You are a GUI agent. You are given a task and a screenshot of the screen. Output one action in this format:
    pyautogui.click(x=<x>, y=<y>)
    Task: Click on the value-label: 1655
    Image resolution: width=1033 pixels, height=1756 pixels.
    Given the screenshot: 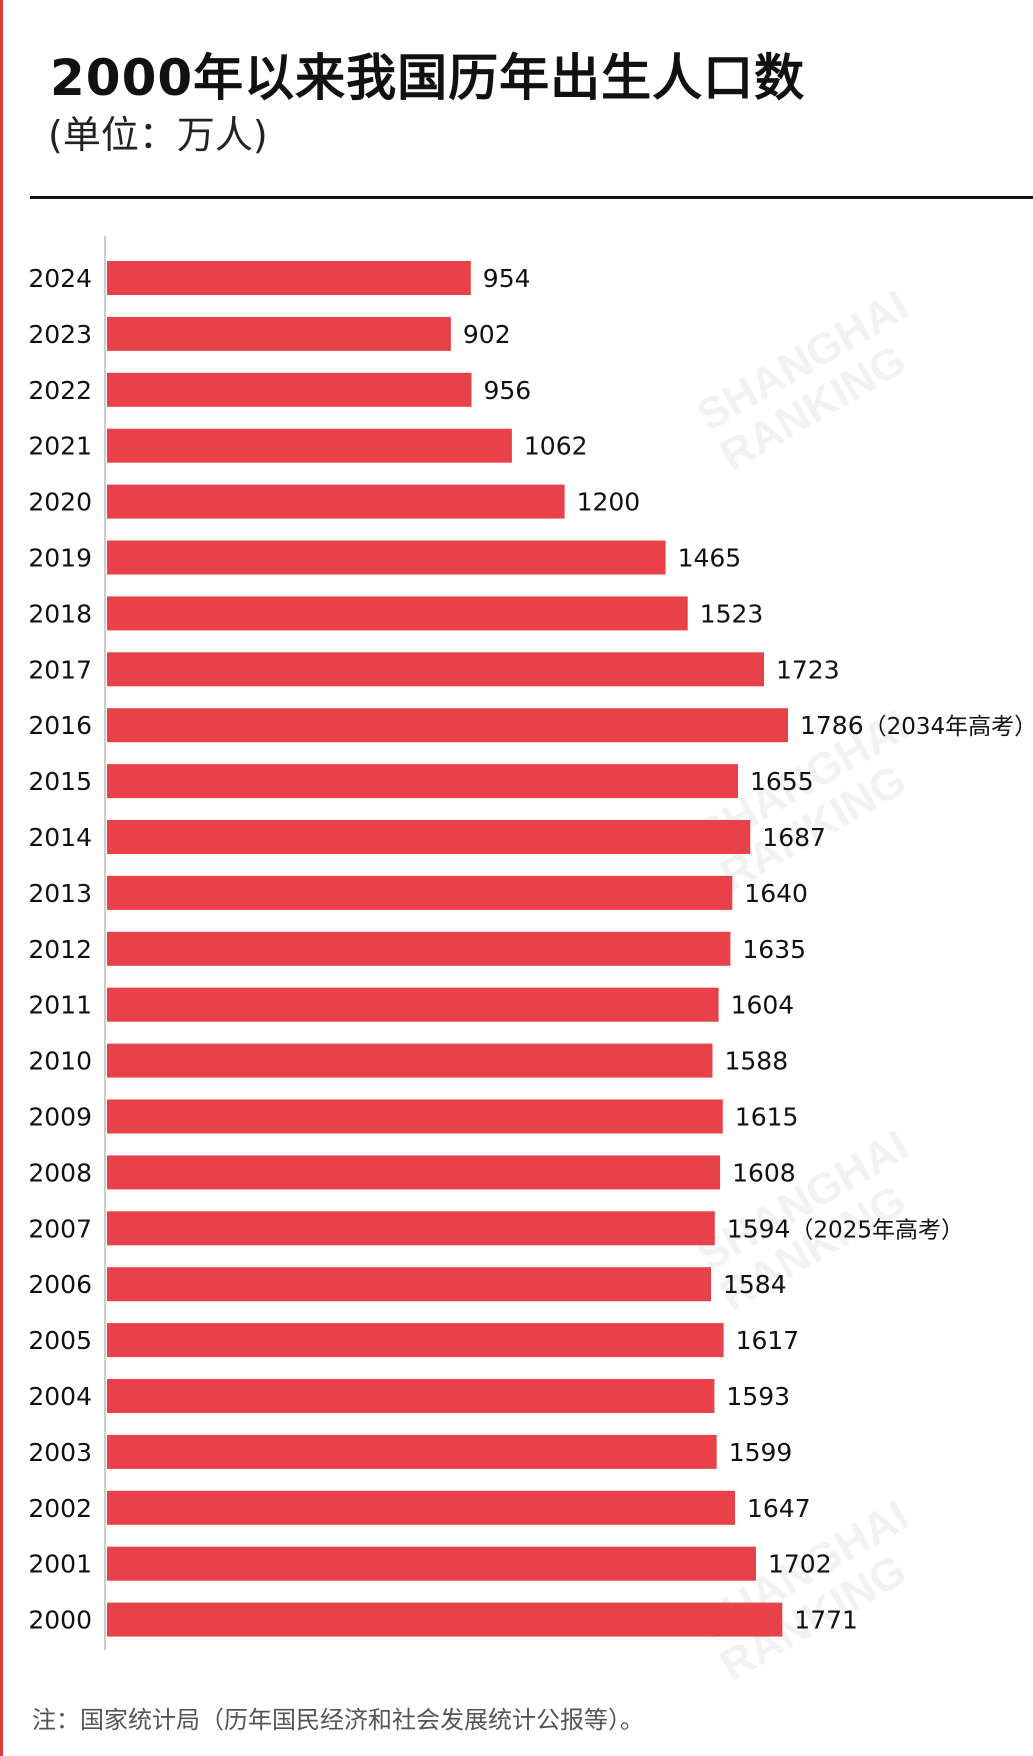 What is the action you would take?
    pyautogui.click(x=782, y=781)
    